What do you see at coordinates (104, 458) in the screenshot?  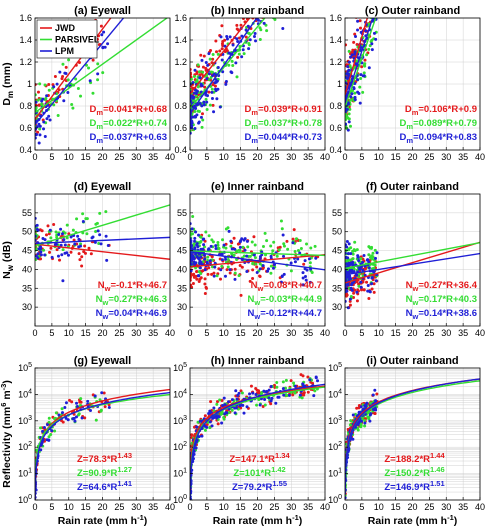 I see `fit-equation-jwd: Z=78.3*R1.43` at bounding box center [104, 458].